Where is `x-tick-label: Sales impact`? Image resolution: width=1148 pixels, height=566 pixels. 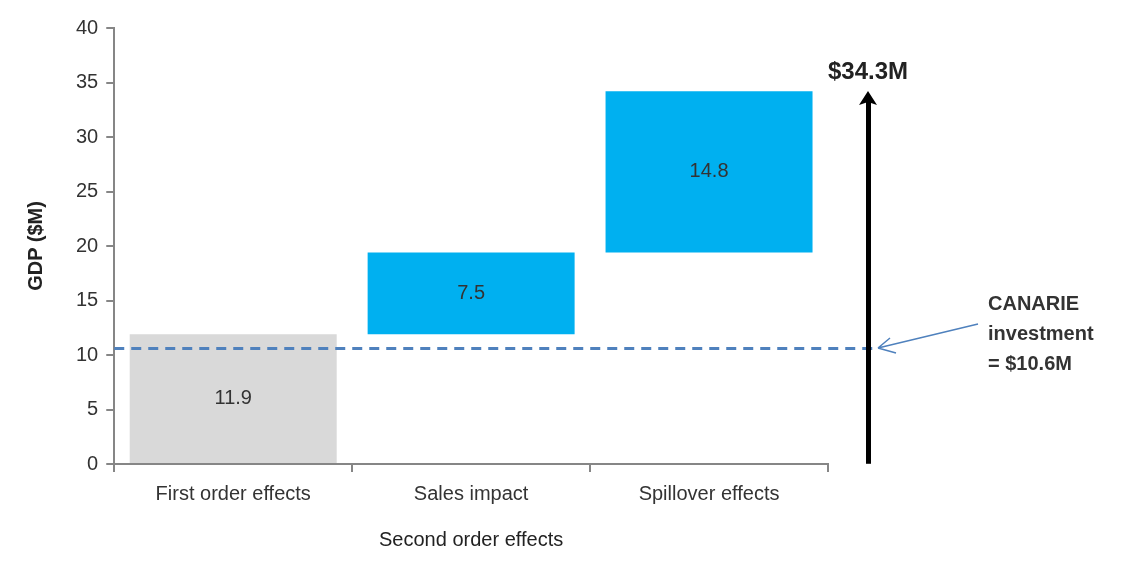 x-tick-label: Sales impact is located at coordinates (471, 492).